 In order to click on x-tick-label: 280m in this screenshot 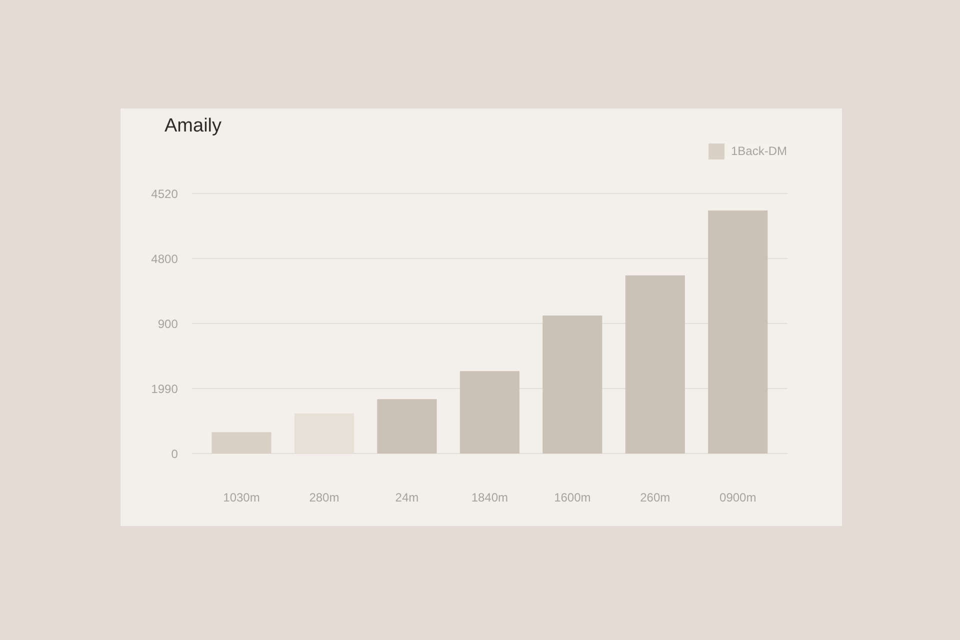, I will do `click(324, 497)`.